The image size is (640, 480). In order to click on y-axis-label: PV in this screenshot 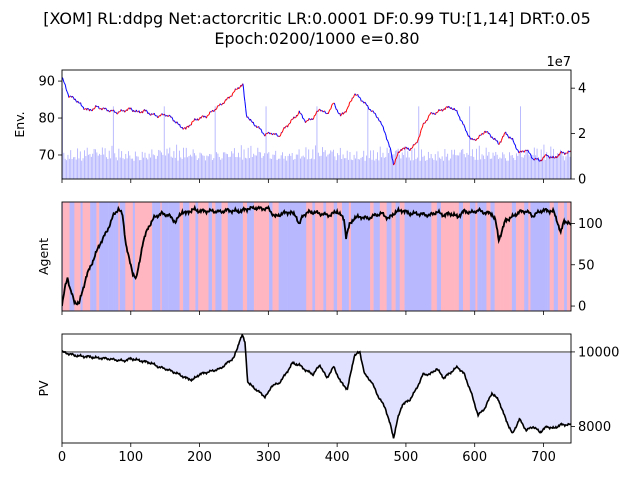, I will do `click(43, 388)`.